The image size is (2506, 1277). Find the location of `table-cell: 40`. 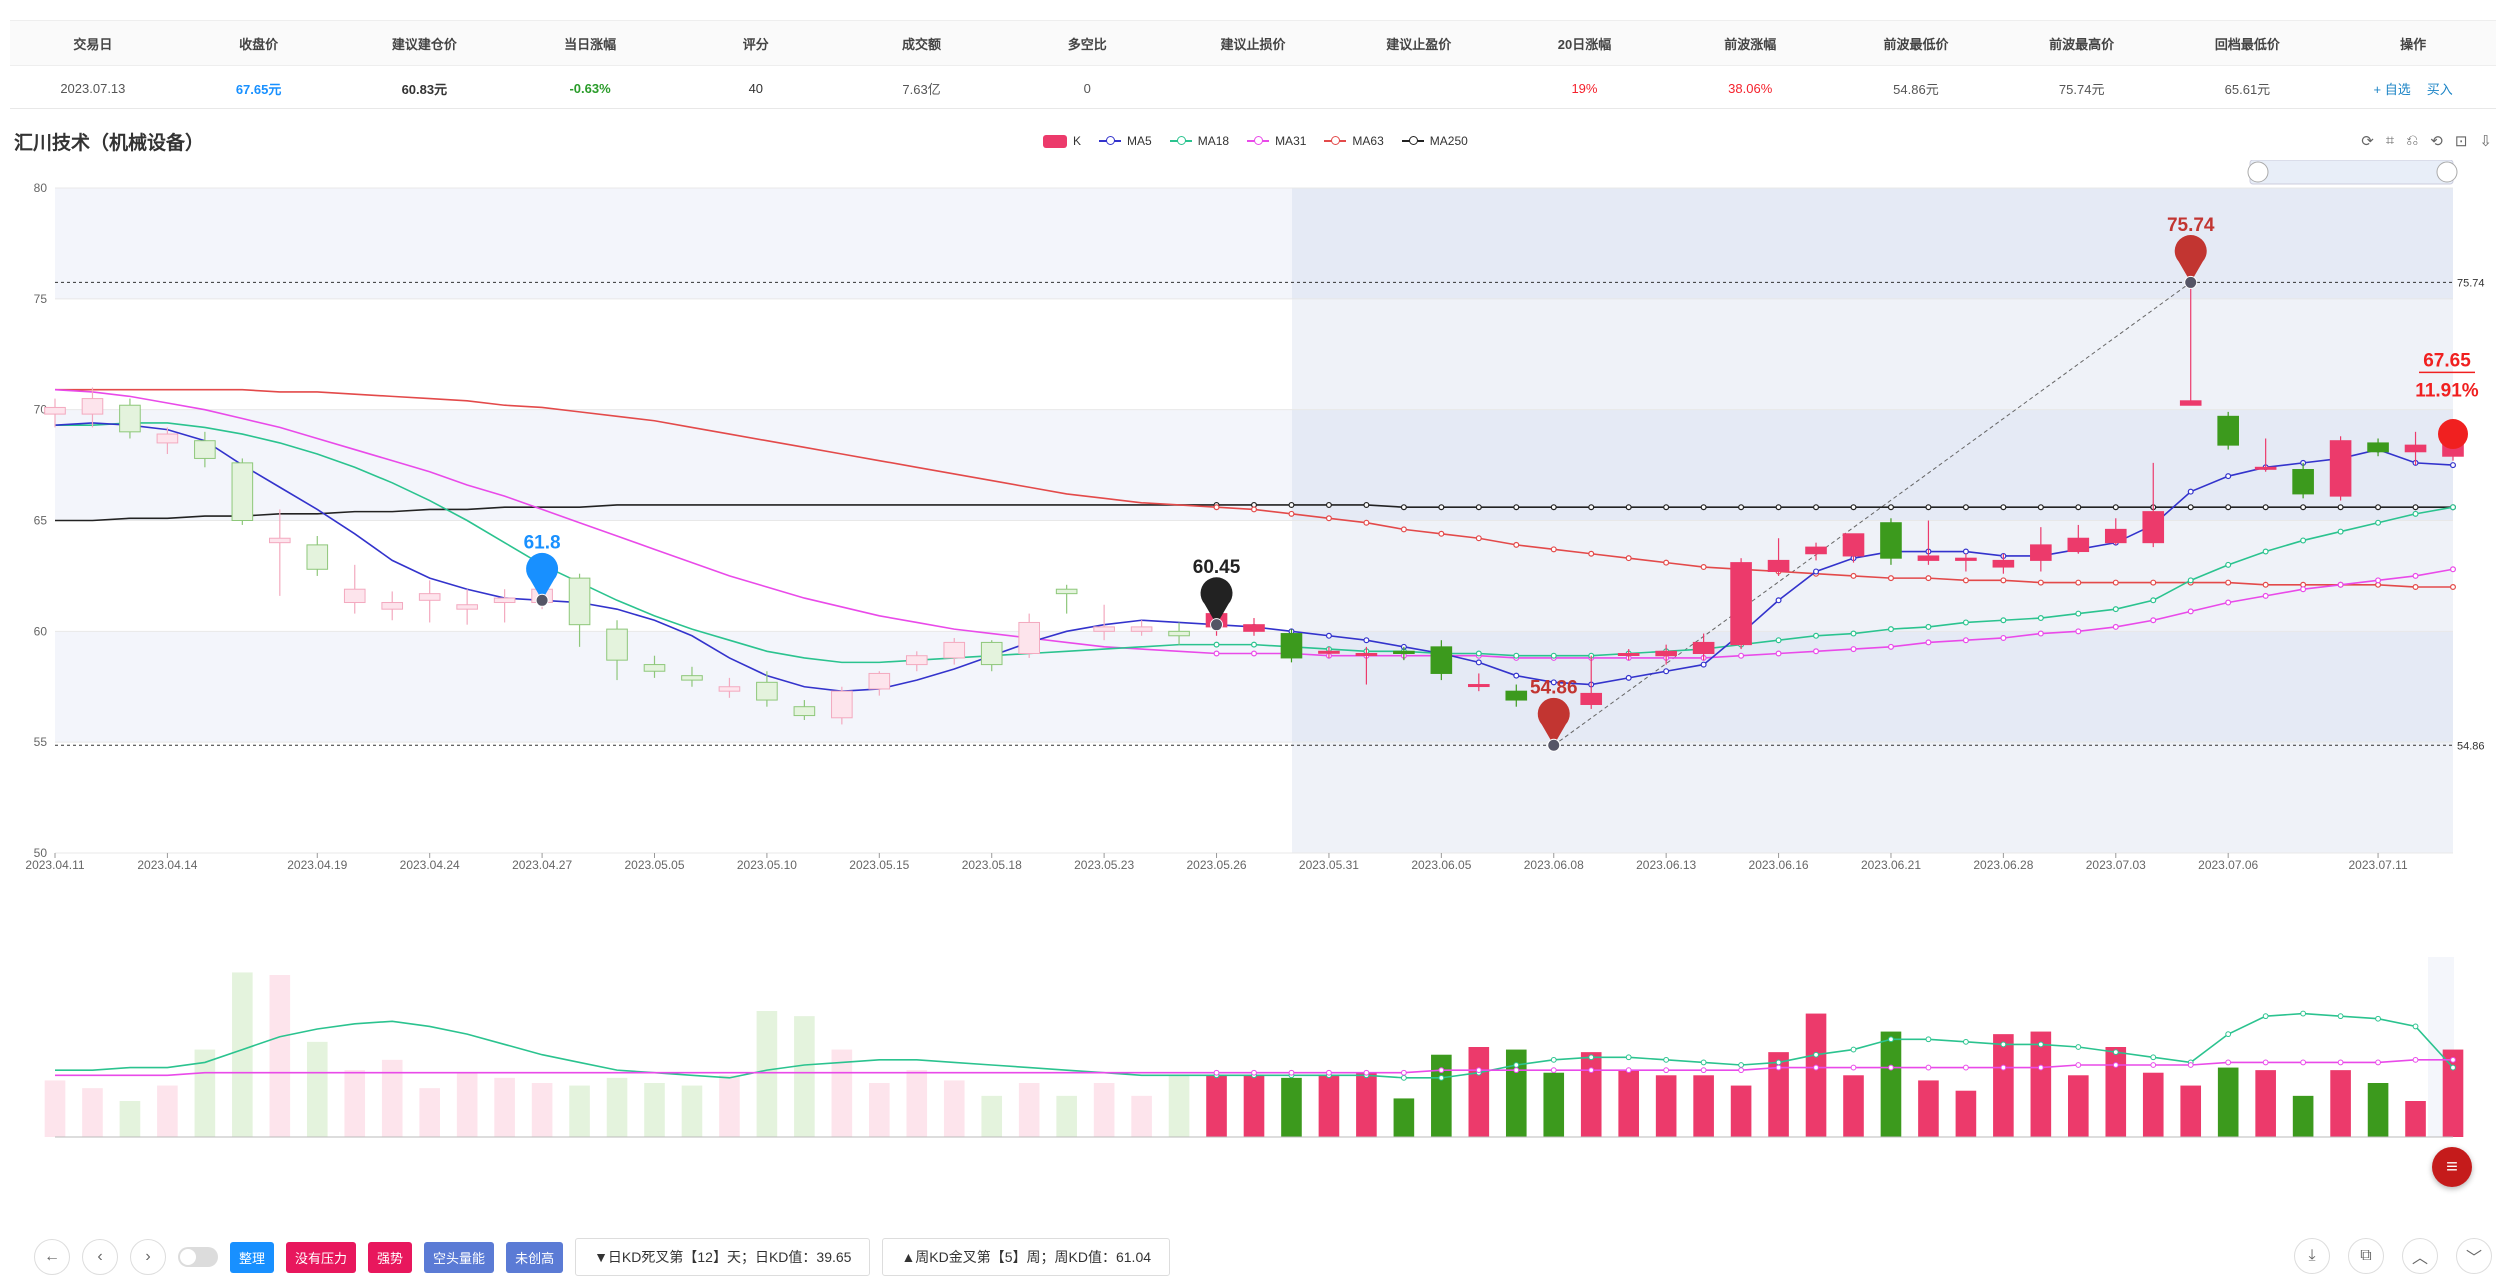

table-cell: 40 is located at coordinates (756, 88).